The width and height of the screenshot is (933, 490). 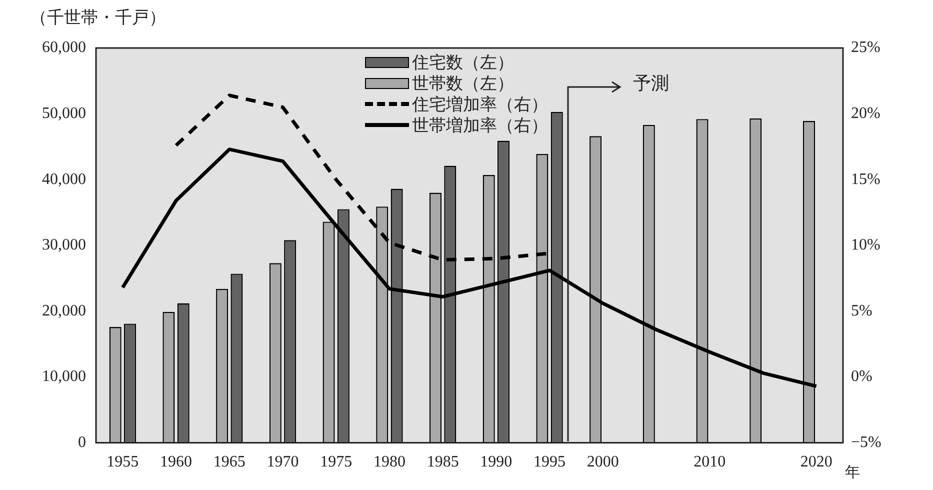 What do you see at coordinates (710, 462) in the screenshot?
I see `x-tick-label: 2010` at bounding box center [710, 462].